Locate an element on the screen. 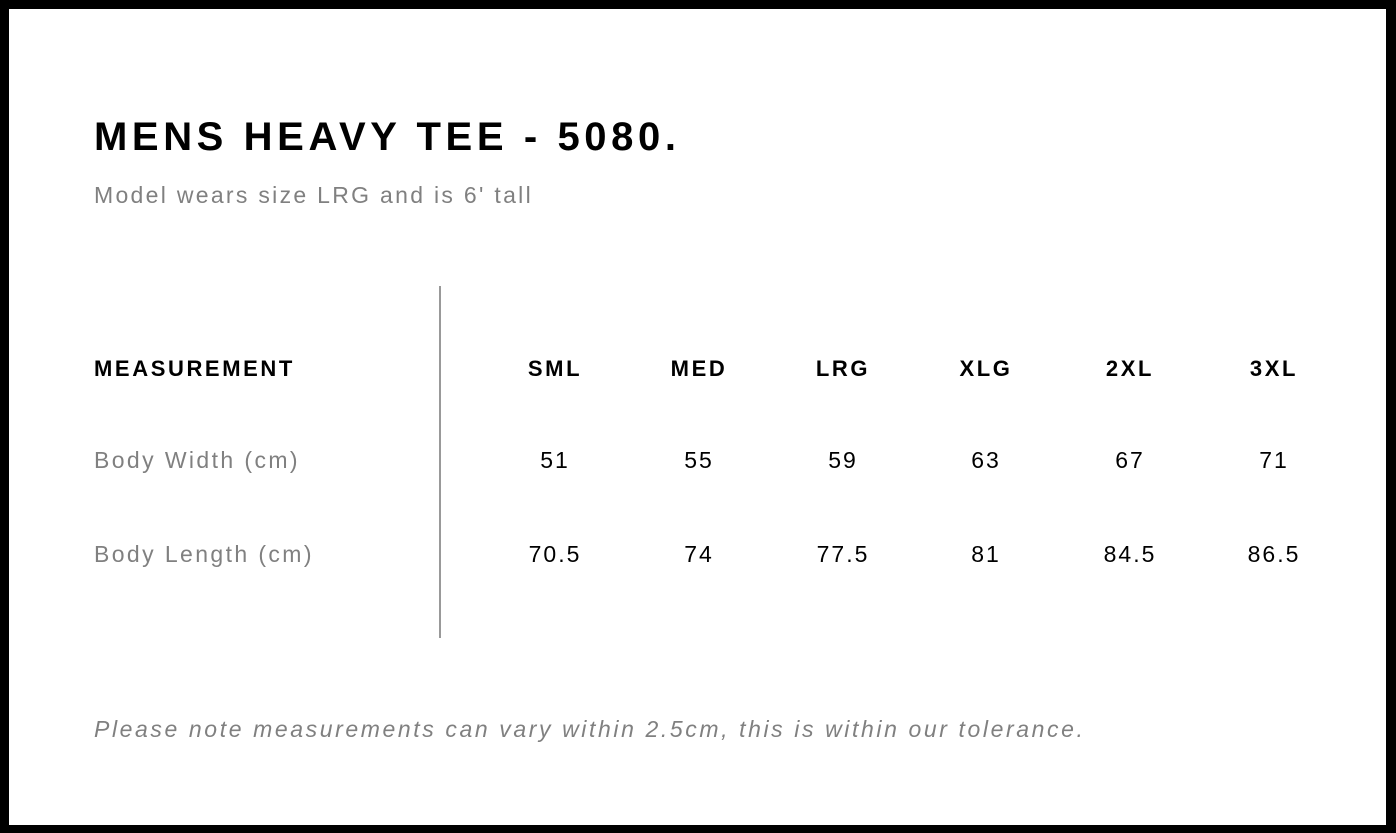  table-cell: 71 is located at coordinates (1274, 460).